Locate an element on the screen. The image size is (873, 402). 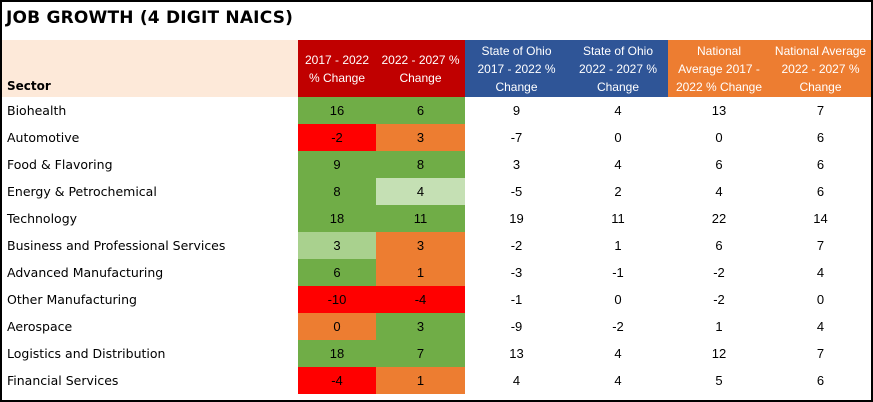
column-header-ohio-2022-2027: State of Ohio 2022 - 2027 % Change is located at coordinates (618, 68).